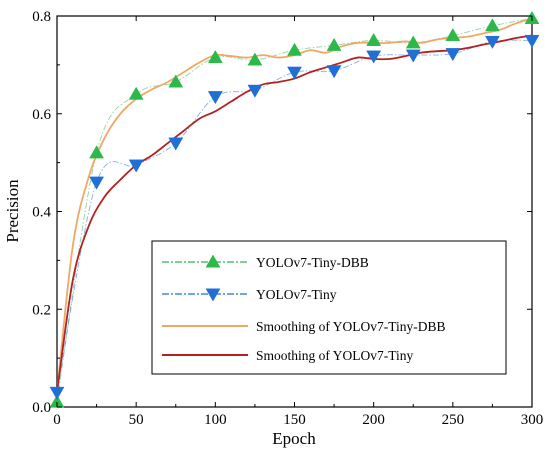 This screenshot has width=550, height=457. What do you see at coordinates (41, 115) in the screenshot?
I see `y-tick-label: 0.6` at bounding box center [41, 115].